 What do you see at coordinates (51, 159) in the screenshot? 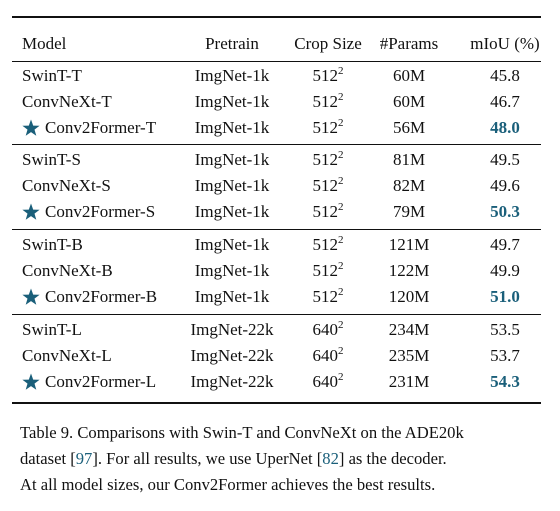
I see `model-name: SwinT-S` at bounding box center [51, 159].